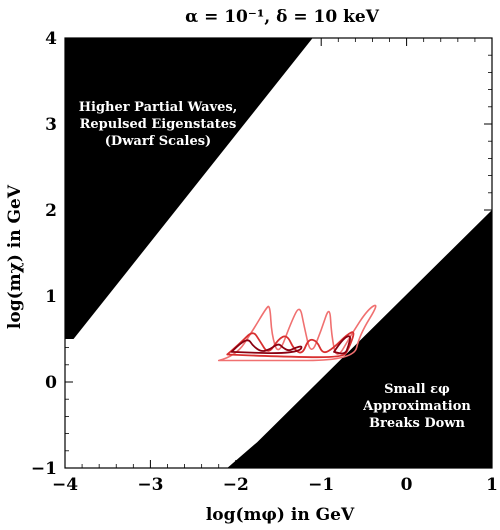 This screenshot has width=500, height=530. What do you see at coordinates (342, 345) in the screenshot?
I see `contour-inner-right` at bounding box center [342, 345].